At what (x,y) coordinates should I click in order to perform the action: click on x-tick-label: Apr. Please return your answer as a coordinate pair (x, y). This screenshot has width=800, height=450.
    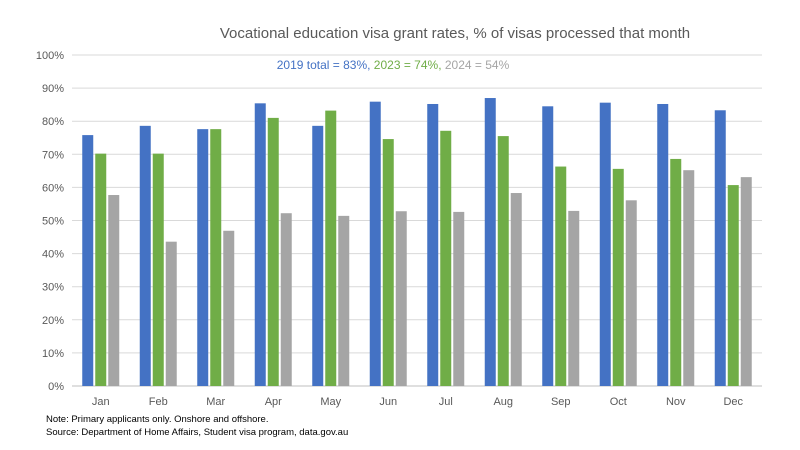
    Looking at the image, I should click on (273, 402).